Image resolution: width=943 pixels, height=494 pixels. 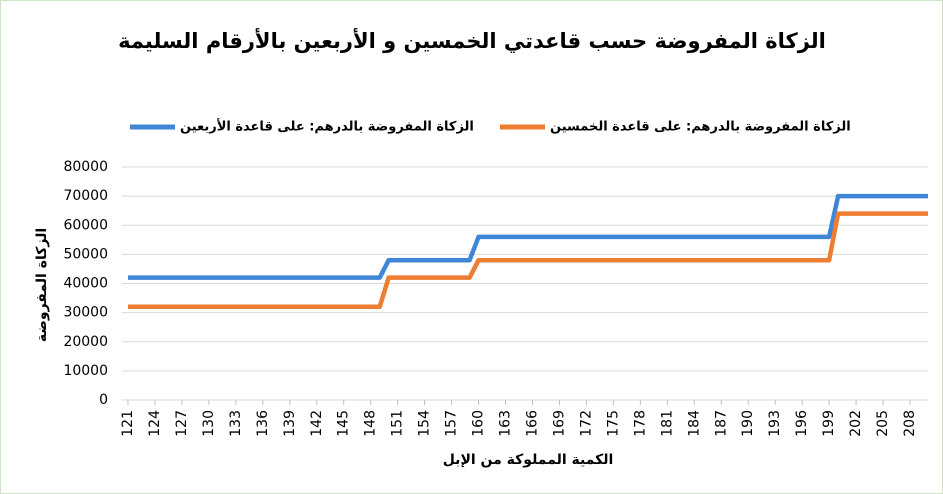 I want to click on y-tick-label: 60000, so click(x=85, y=225).